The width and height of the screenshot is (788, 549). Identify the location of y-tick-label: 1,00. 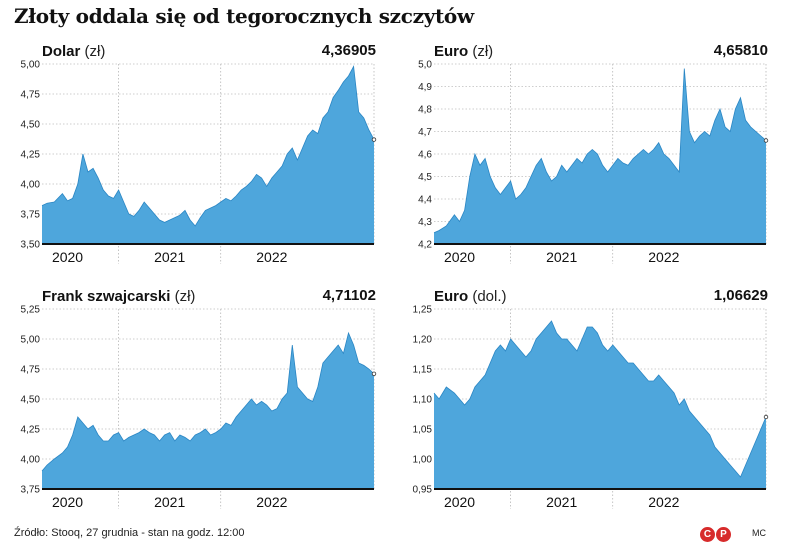
(423, 460).